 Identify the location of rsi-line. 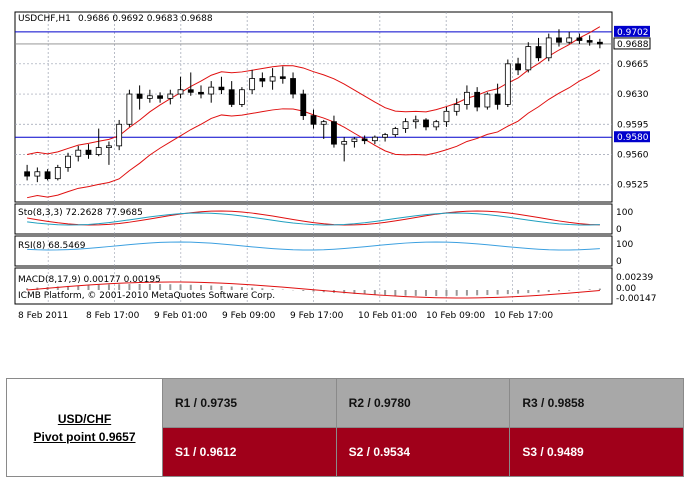
(313, 246).